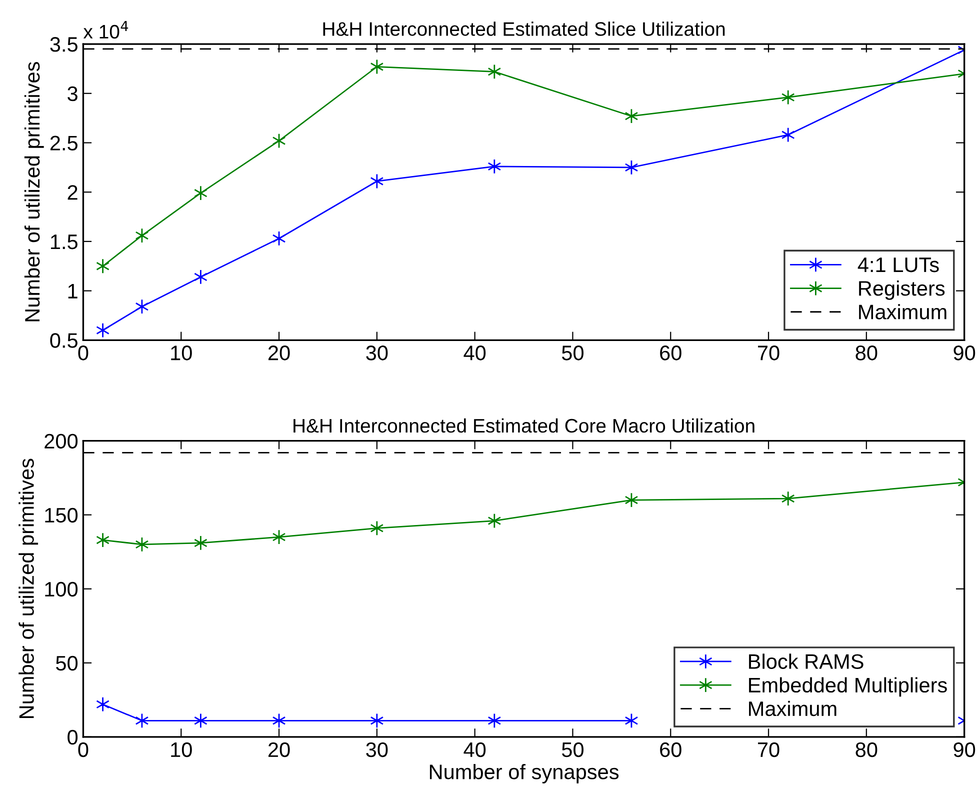 Image resolution: width=979 pixels, height=801 pixels. What do you see at coordinates (73, 94) in the screenshot?
I see `y-tick-label: 3` at bounding box center [73, 94].